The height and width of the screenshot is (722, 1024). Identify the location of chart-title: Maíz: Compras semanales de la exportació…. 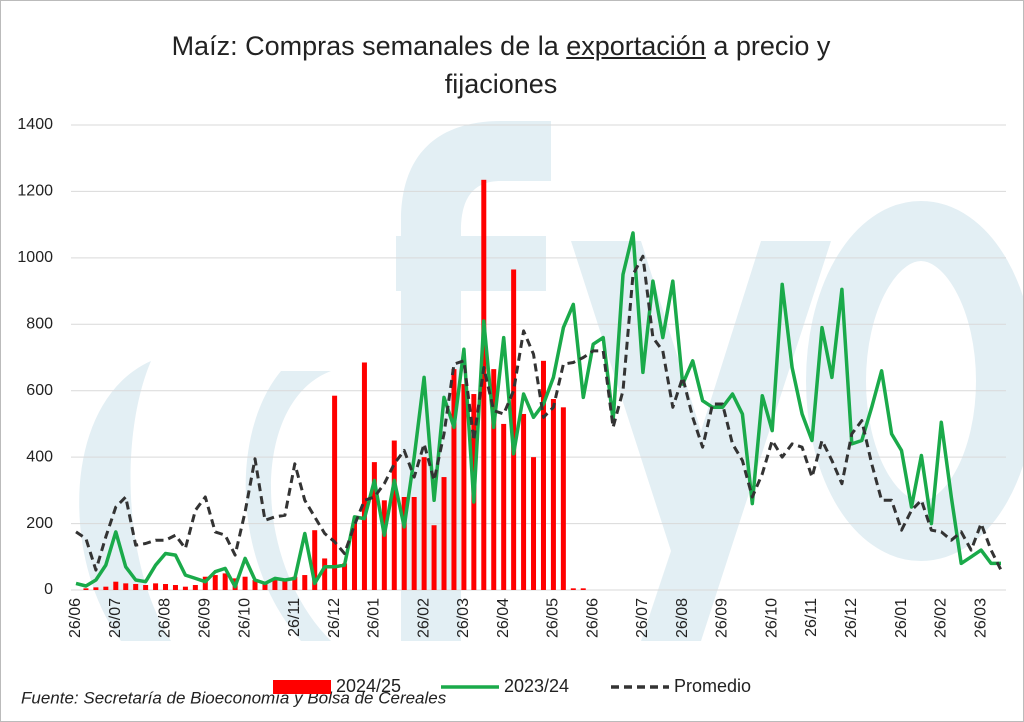
(501, 65).